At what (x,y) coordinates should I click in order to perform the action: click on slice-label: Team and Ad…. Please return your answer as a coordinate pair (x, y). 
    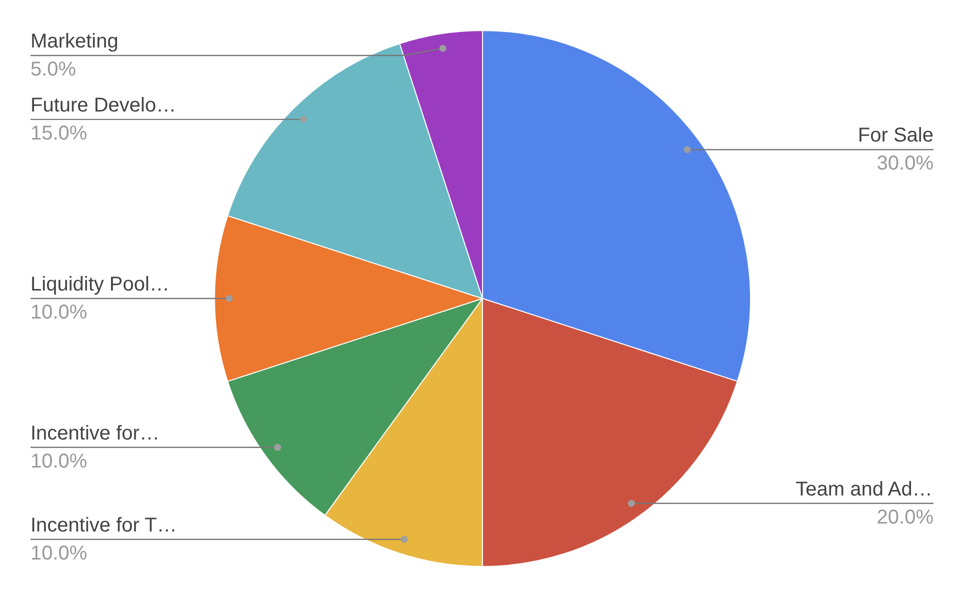
    Looking at the image, I should click on (864, 489).